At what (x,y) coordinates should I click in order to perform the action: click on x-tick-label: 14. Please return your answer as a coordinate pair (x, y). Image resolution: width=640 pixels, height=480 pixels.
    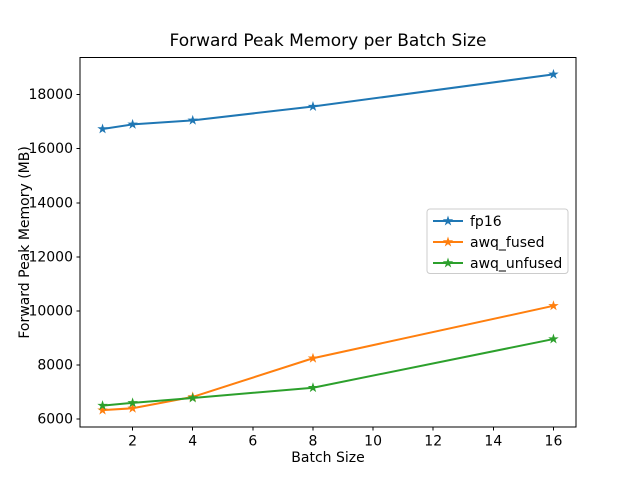
    Looking at the image, I should click on (493, 442).